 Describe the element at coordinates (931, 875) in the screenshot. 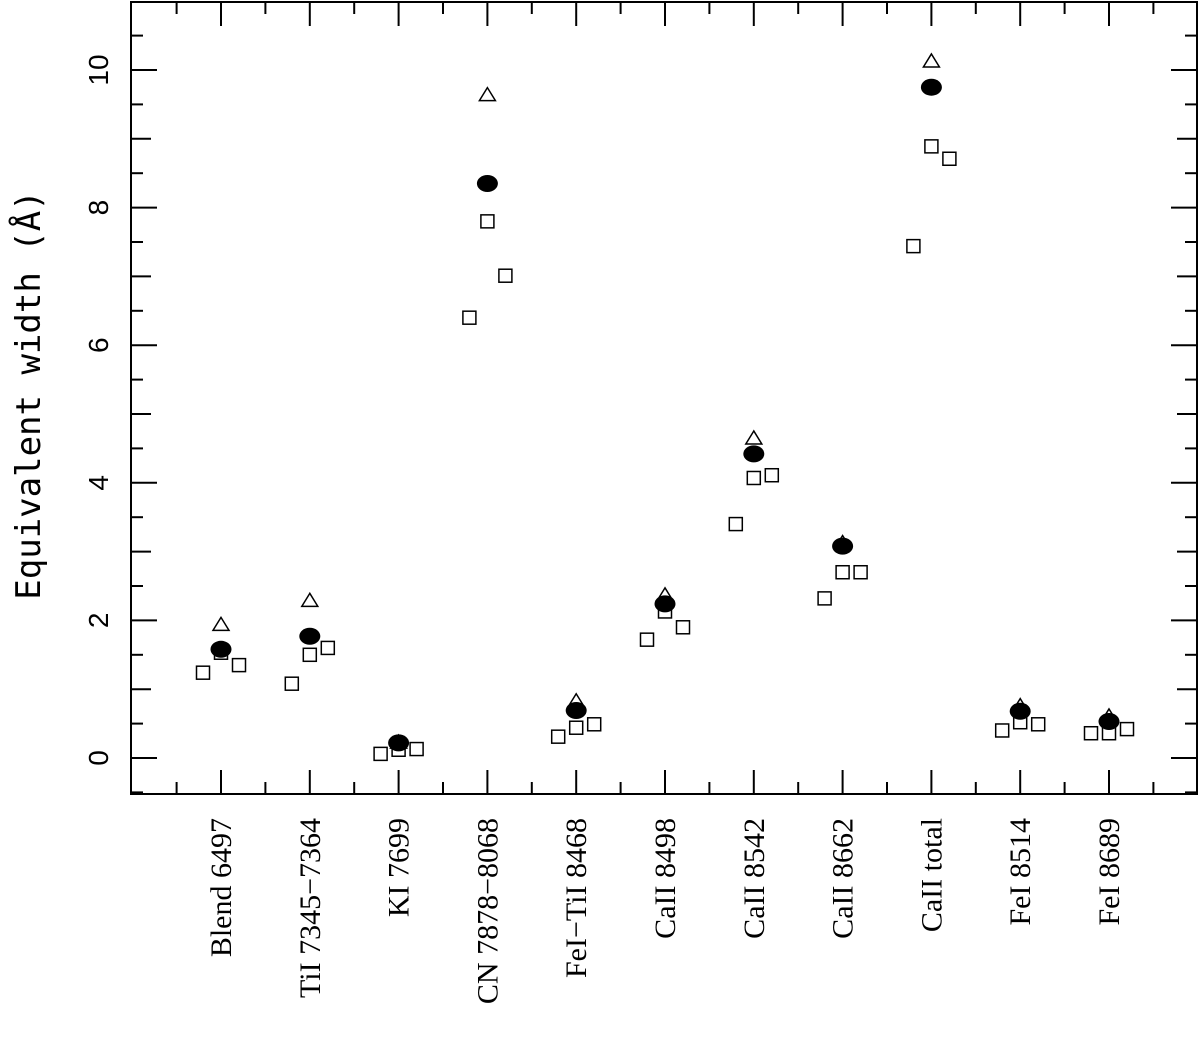

I see `x-tick-label: CaII total` at that location.